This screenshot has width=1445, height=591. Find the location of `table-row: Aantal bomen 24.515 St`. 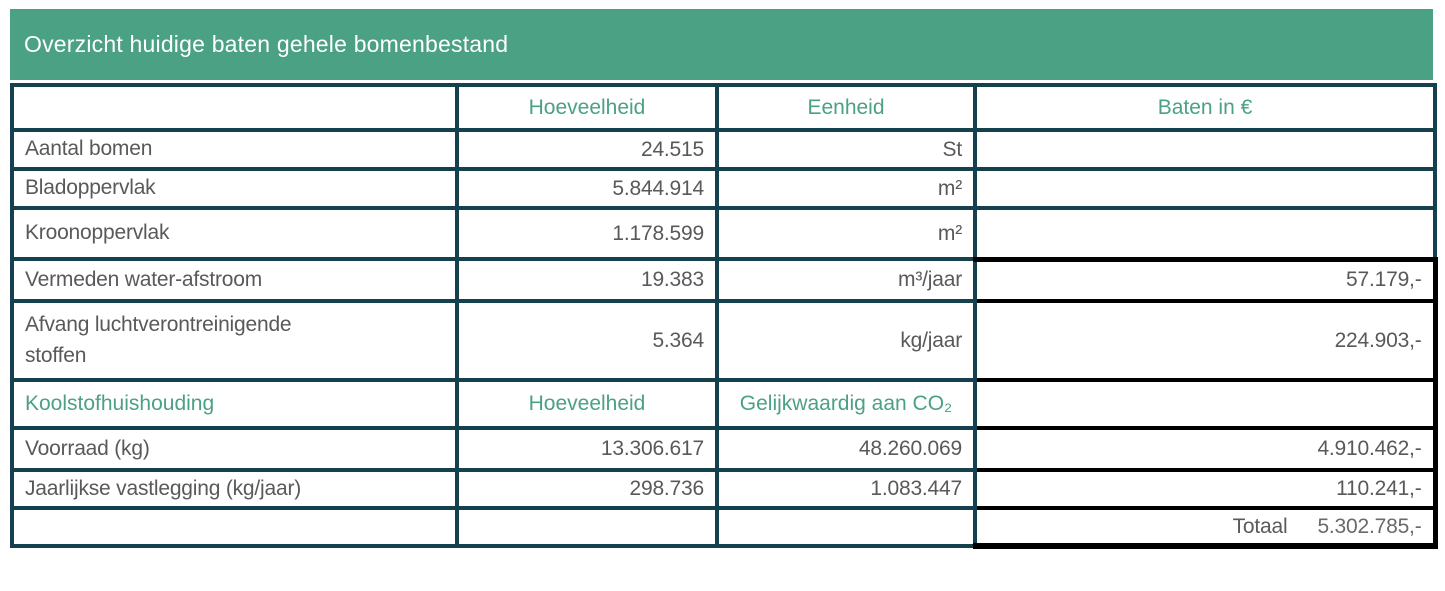

table-row: Aantal bomen 24.515 St is located at coordinates (723, 149).